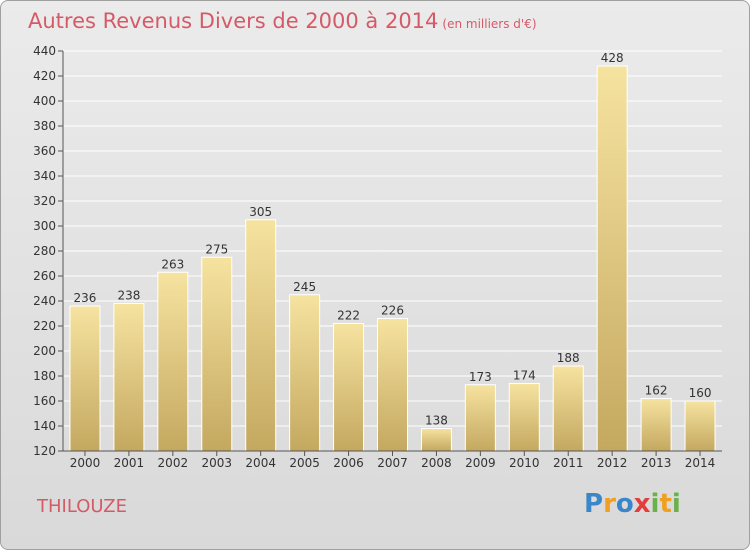  What do you see at coordinates (216, 249) in the screenshot?
I see `value-label-2003: 275` at bounding box center [216, 249].